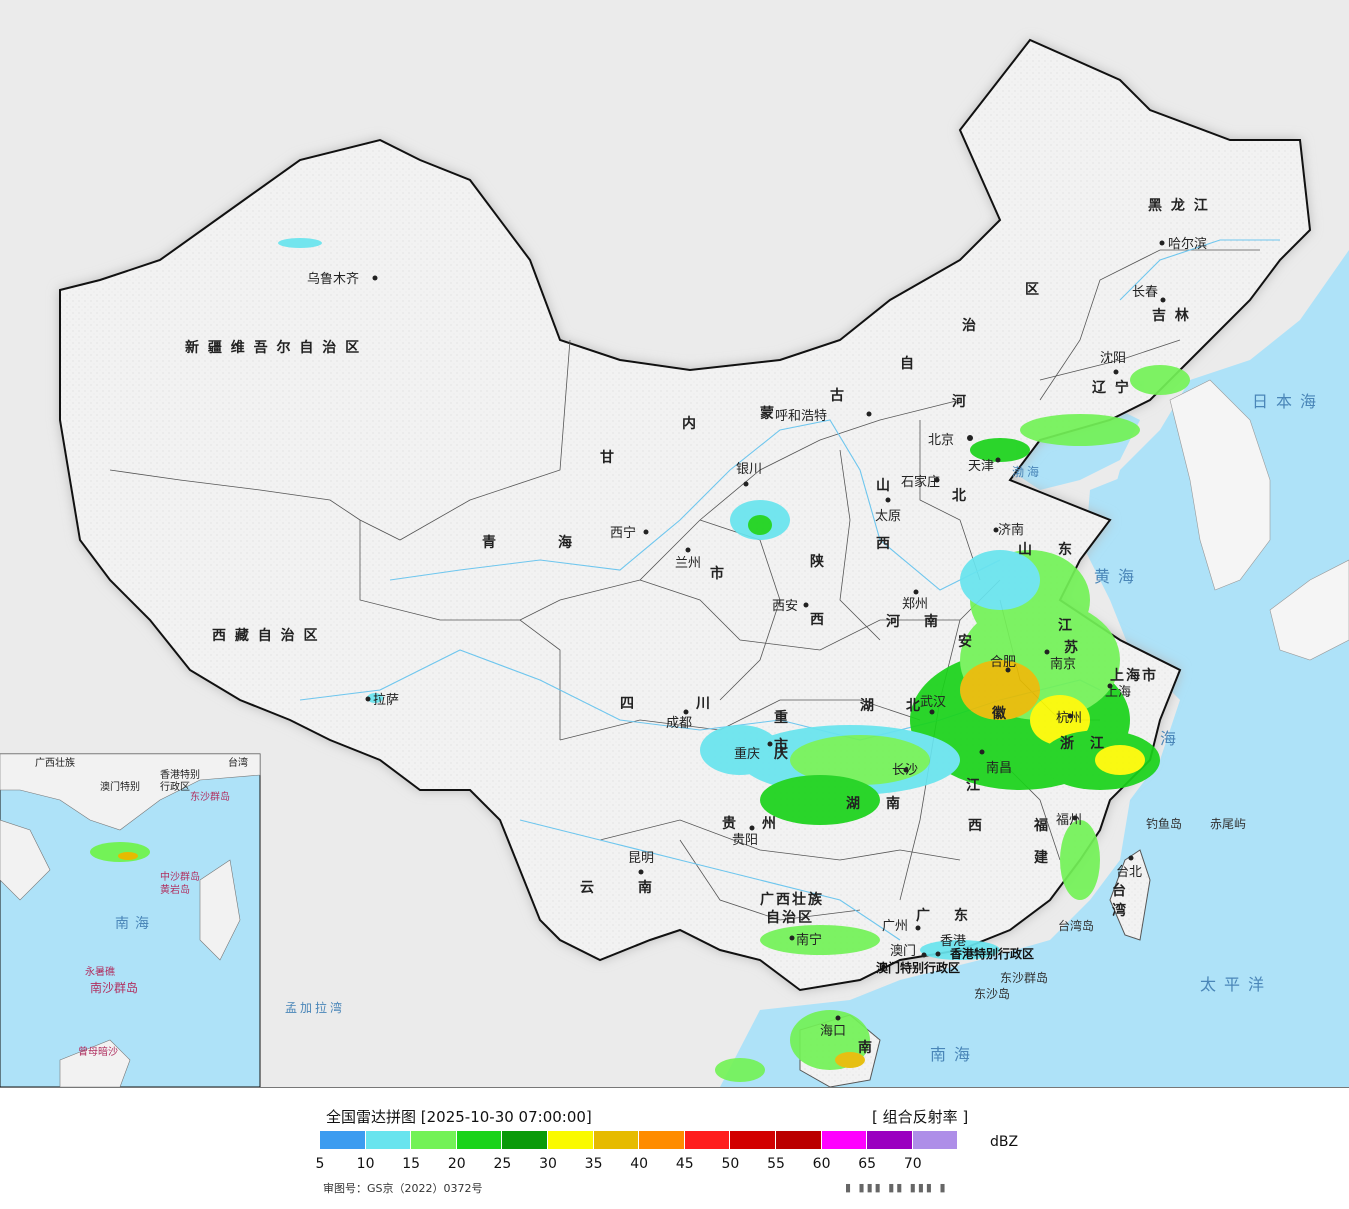  Describe the element at coordinates (593, 1164) in the screenshot. I see `scale-tick-label: 35` at that location.